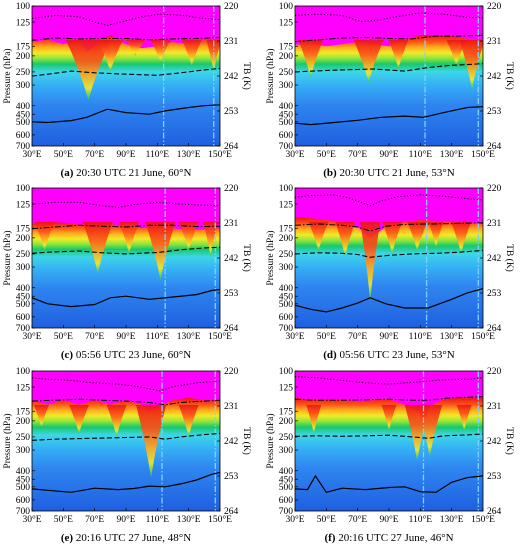 The height and width of the screenshot is (550, 527). Describe the element at coordinates (67, 355) in the screenshot. I see `panel-letter: (c)` at that location.